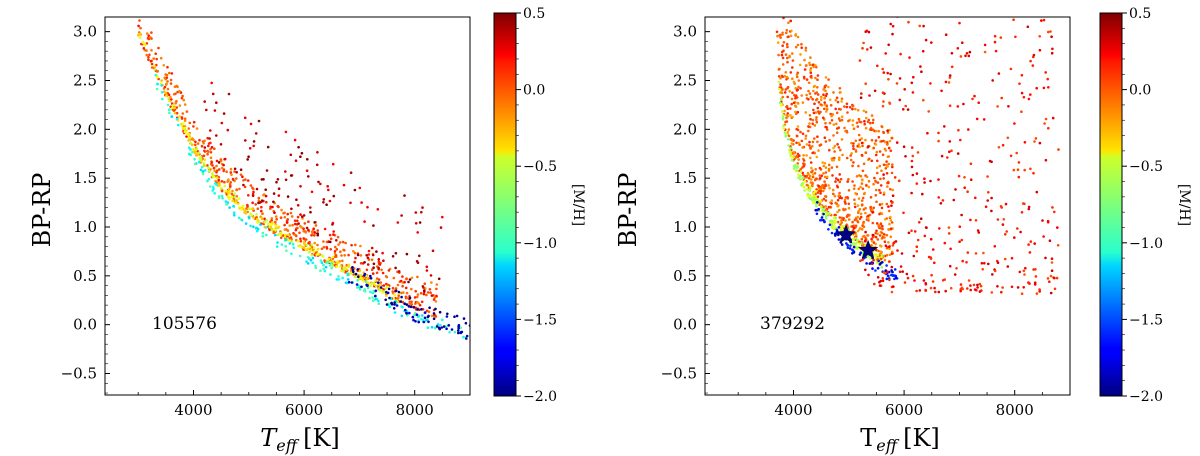  I want to click on x-tick-label: 8000, so click(415, 410).